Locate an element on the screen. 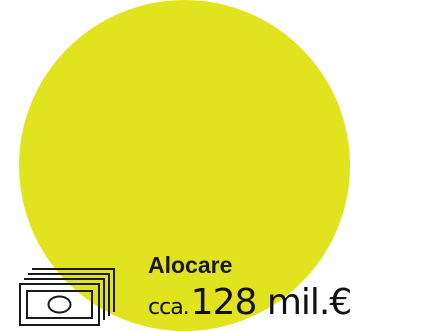  amount-prefix: cca. is located at coordinates (169, 307).